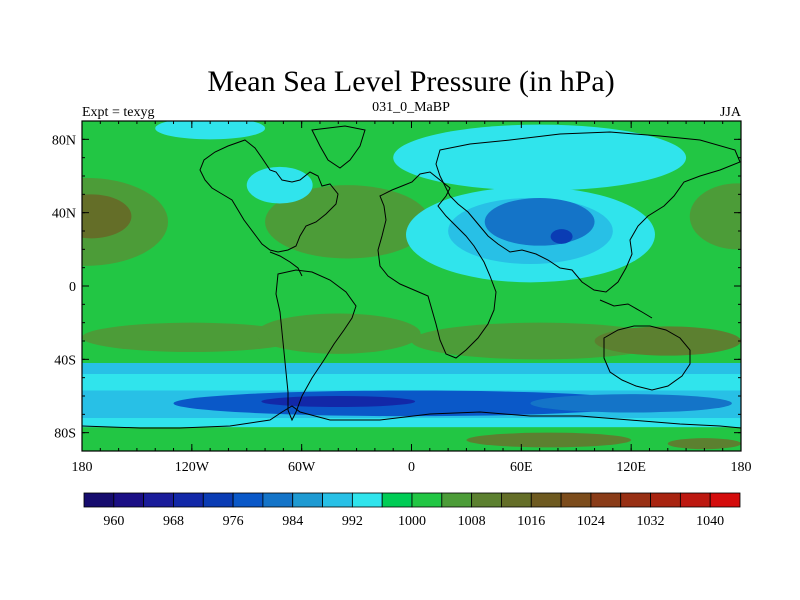  What do you see at coordinates (521, 467) in the screenshot?
I see `x-tick-label: 60E` at bounding box center [521, 467].